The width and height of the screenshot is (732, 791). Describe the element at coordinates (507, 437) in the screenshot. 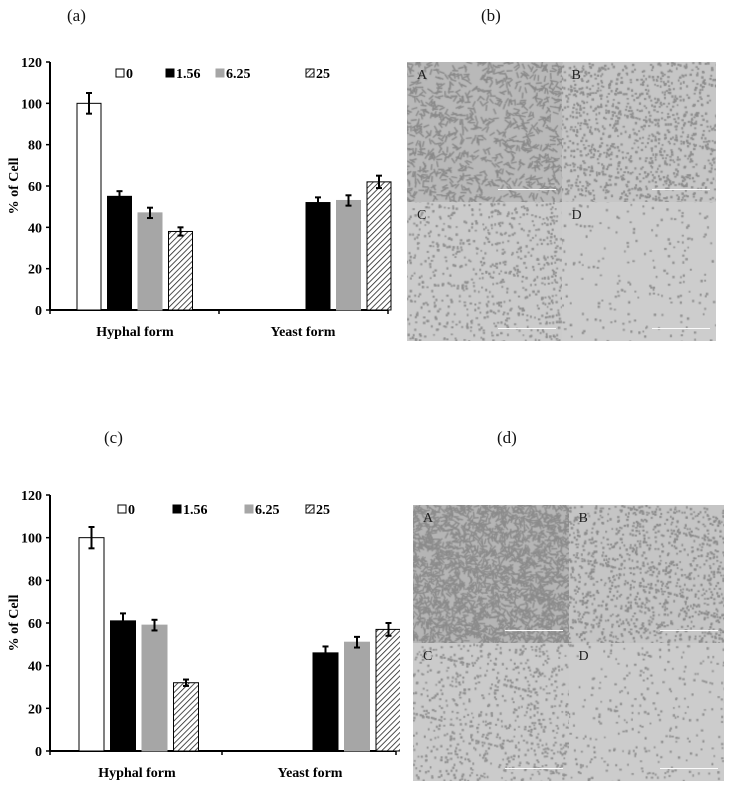

I see `panel-label-d: (d)` at that location.